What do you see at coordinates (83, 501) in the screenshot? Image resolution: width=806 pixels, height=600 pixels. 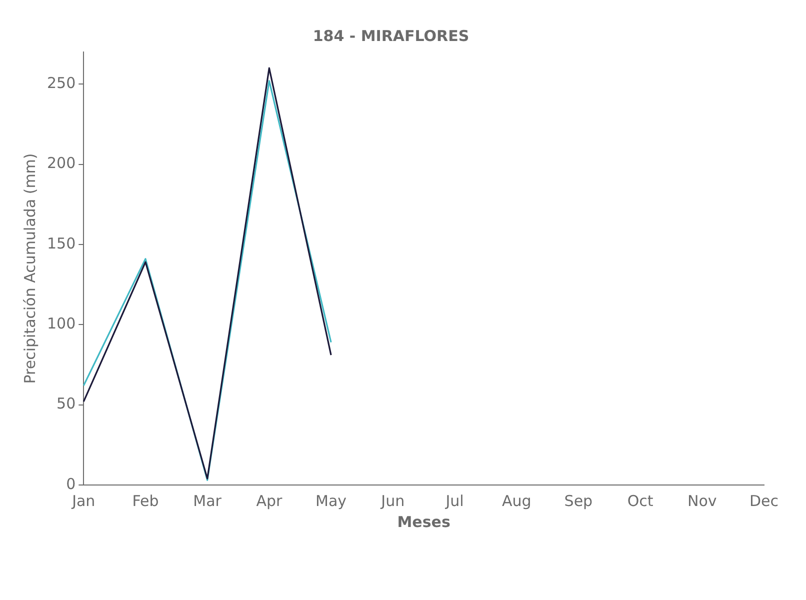 I see `x-tick-label: Jan` at bounding box center [83, 501].